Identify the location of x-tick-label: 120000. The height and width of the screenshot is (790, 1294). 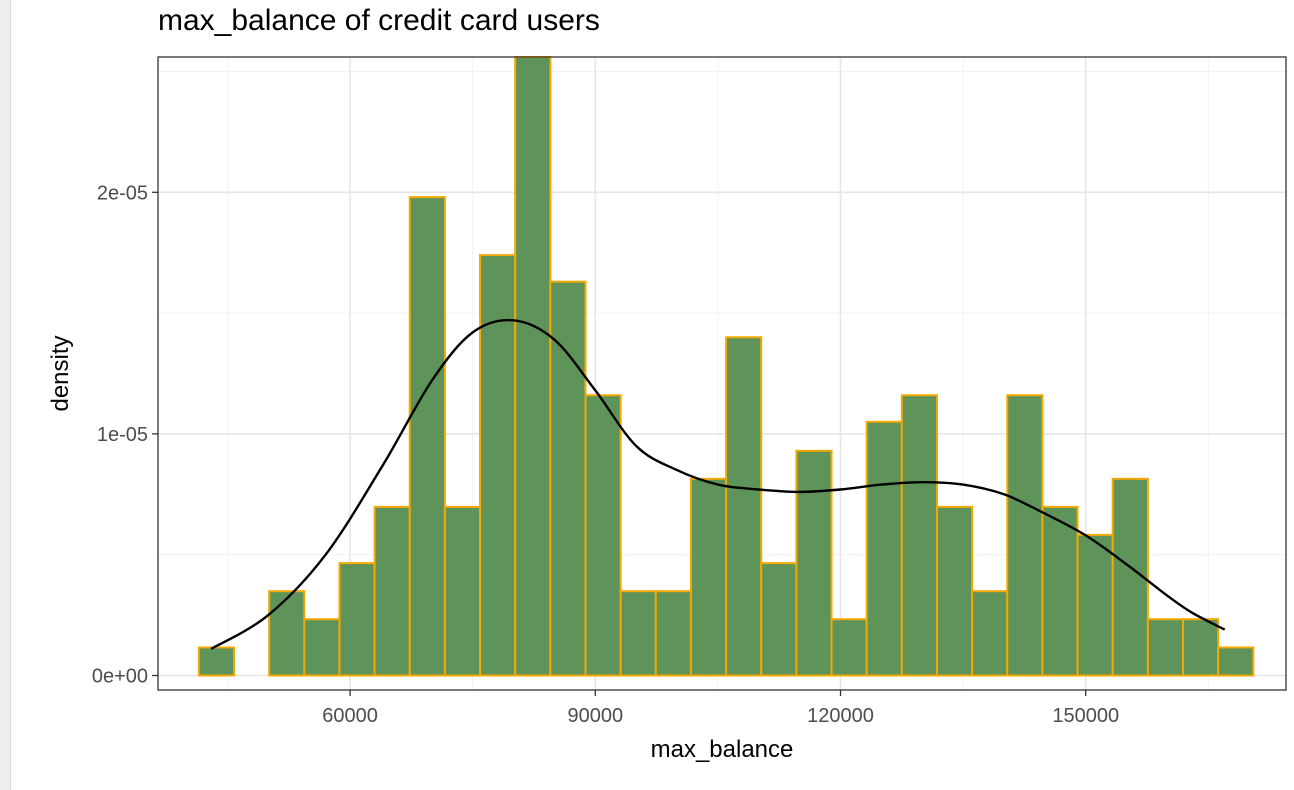
(840, 716).